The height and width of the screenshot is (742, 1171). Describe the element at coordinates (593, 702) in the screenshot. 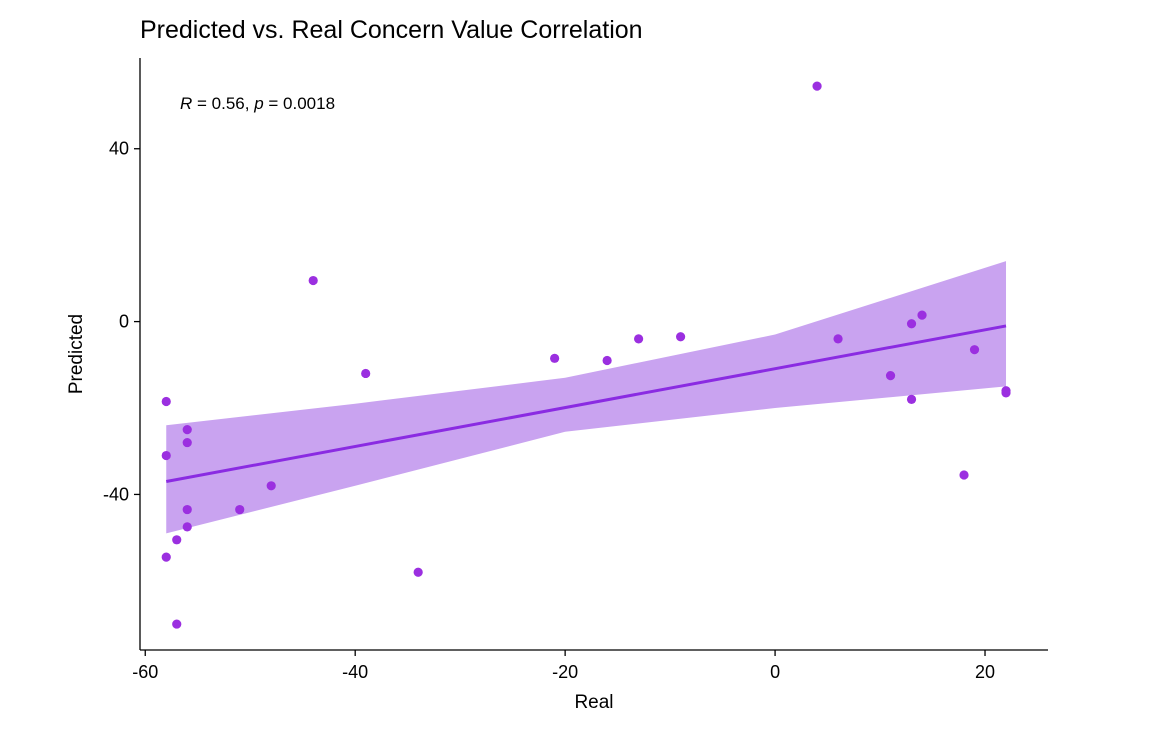

I see `x-axis-title: Real` at that location.